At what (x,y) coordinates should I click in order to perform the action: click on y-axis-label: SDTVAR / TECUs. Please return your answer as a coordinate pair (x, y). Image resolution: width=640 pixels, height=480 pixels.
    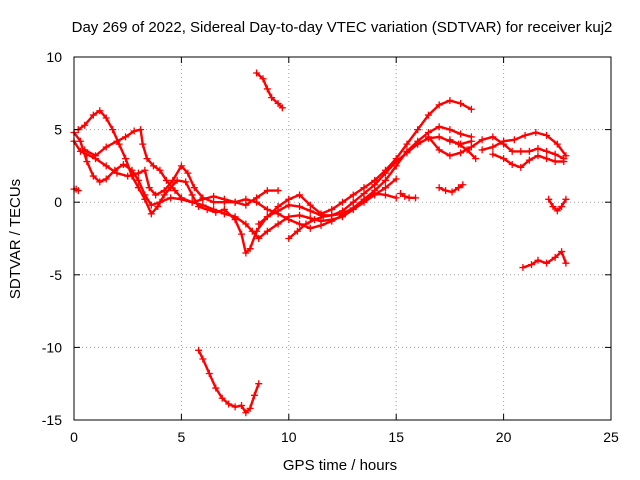
    Looking at the image, I should click on (15, 239).